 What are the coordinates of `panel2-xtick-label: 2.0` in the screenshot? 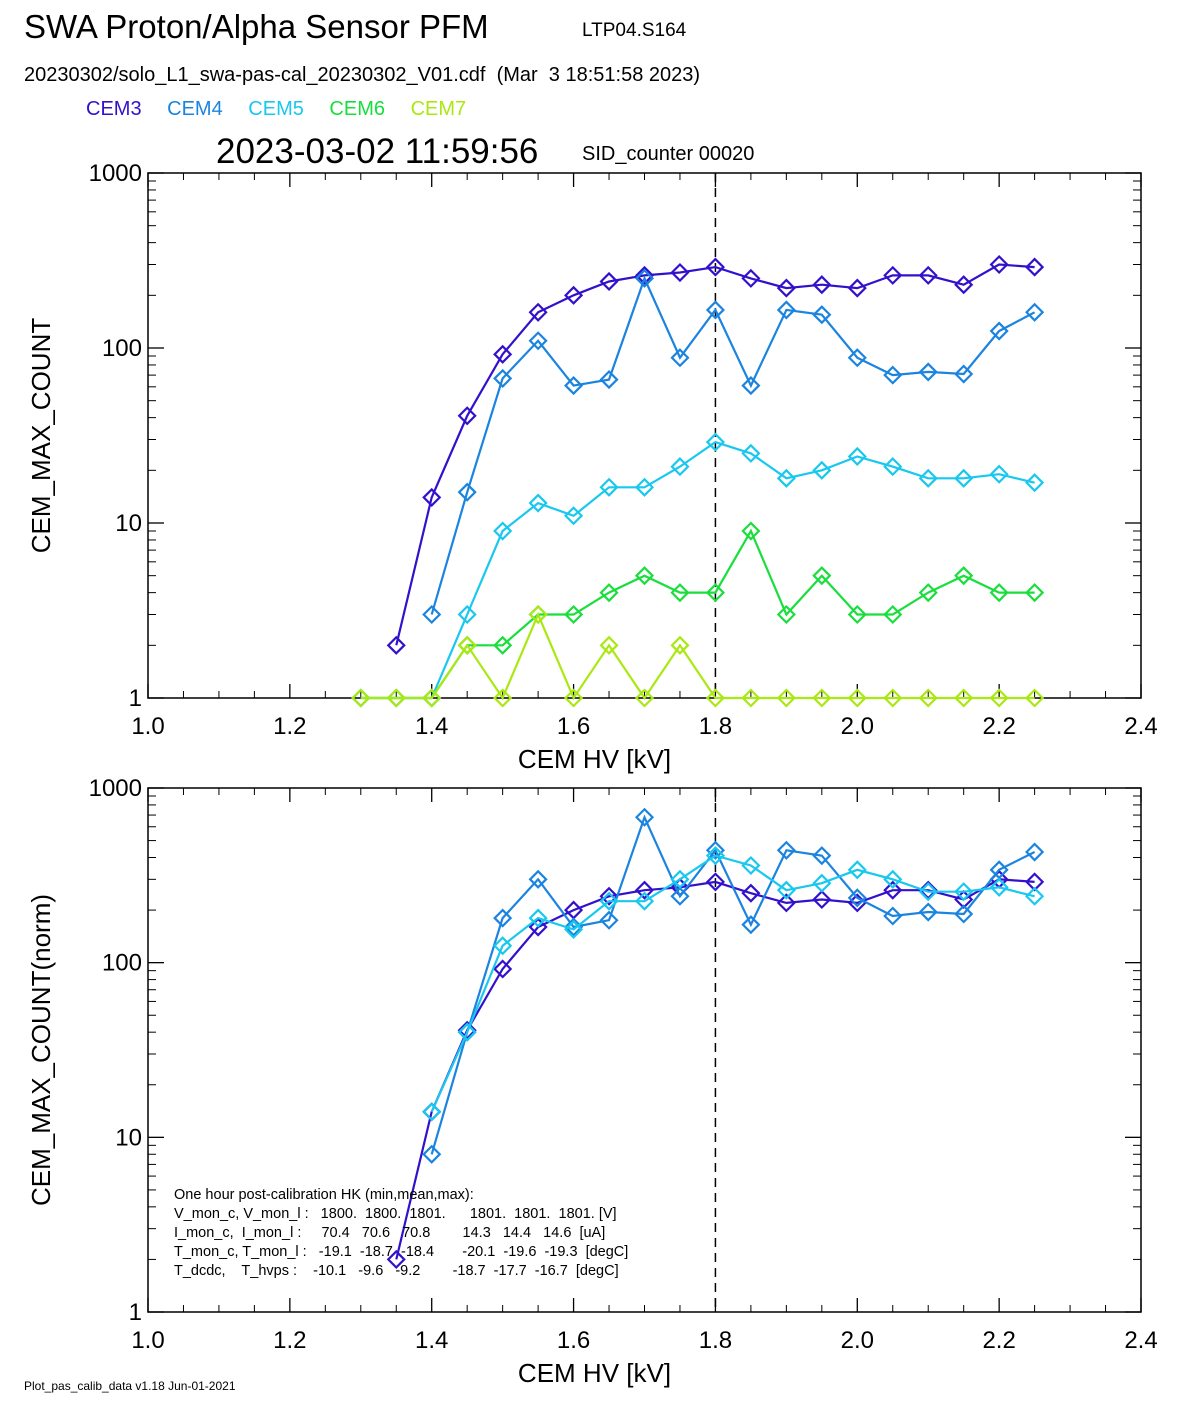 It's located at (857, 1340).